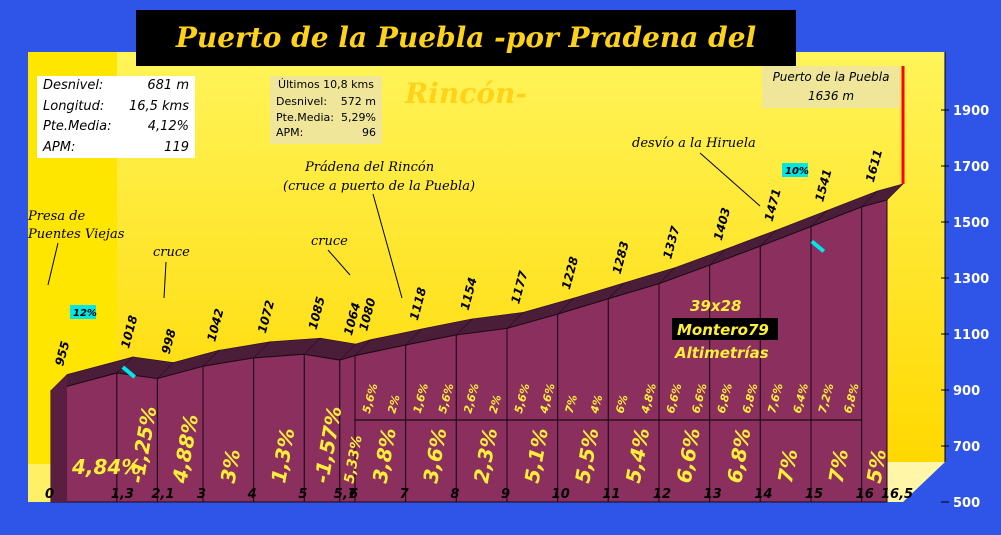 This screenshot has height=535, width=1001. Describe the element at coordinates (76, 234) in the screenshot. I see `annotation-label: Puentes Viejas` at that location.